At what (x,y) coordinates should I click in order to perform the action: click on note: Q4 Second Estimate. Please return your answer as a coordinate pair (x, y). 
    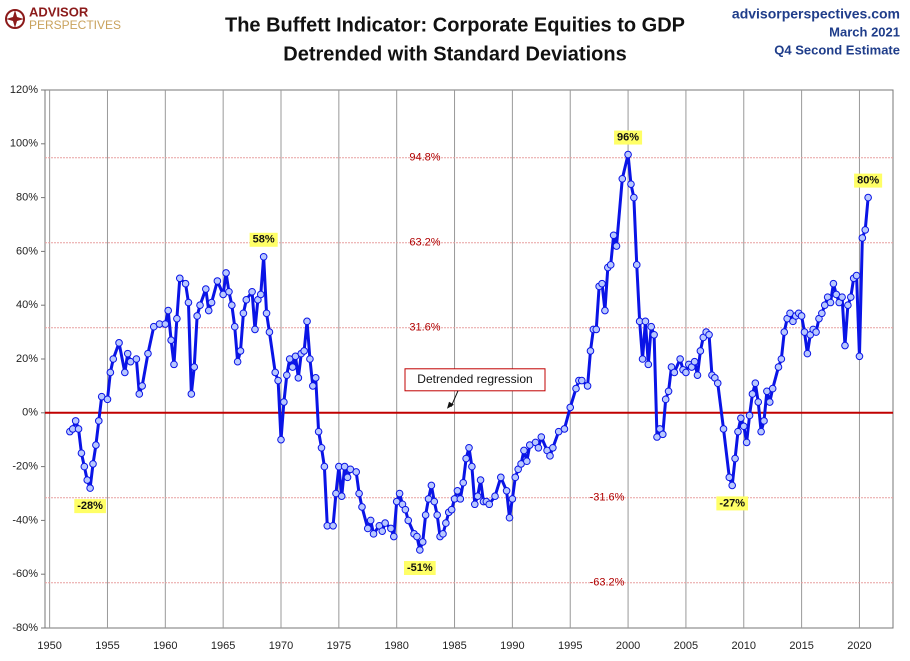
    Looking at the image, I should click on (837, 49).